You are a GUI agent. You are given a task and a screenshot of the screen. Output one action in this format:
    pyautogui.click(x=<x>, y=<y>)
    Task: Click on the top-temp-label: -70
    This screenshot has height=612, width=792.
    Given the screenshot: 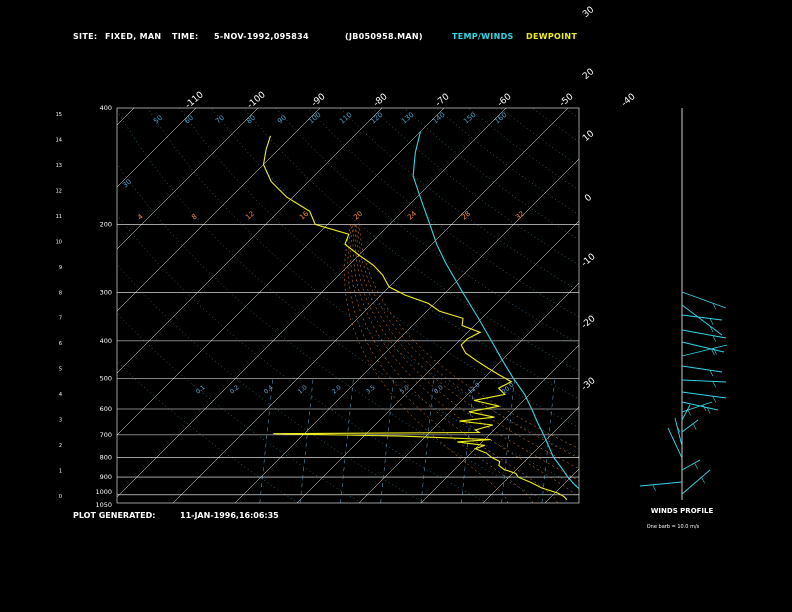 What is the action you would take?
    pyautogui.click(x=443, y=100)
    